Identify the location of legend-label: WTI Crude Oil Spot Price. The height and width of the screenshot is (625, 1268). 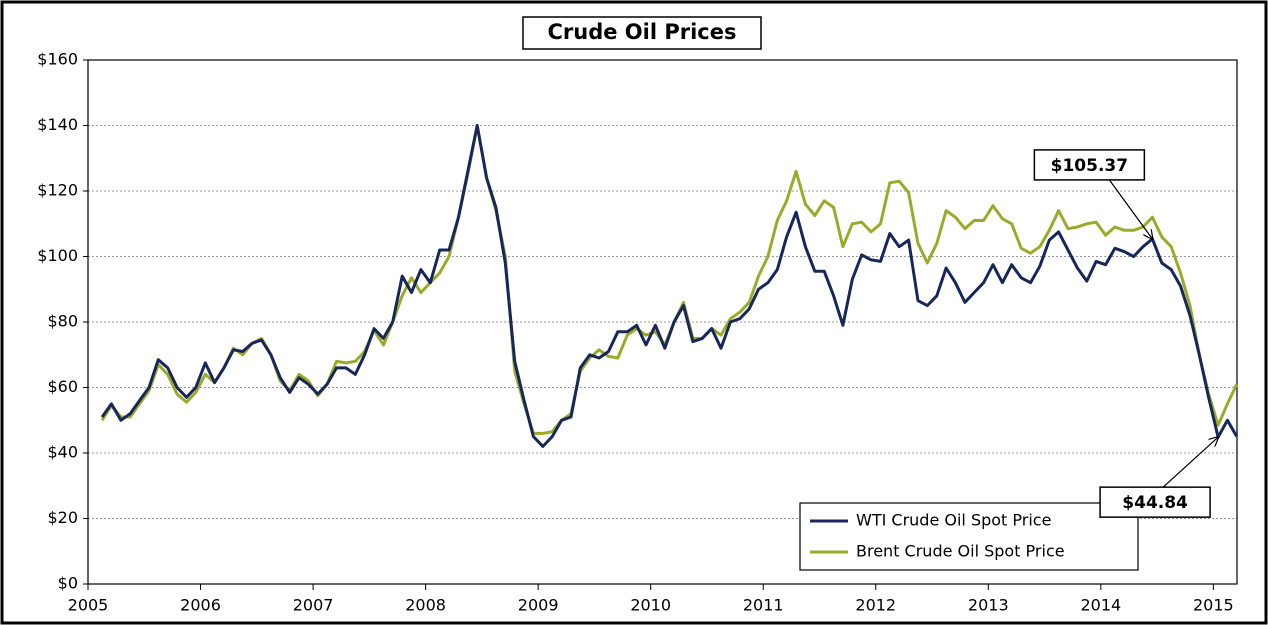
(953, 520).